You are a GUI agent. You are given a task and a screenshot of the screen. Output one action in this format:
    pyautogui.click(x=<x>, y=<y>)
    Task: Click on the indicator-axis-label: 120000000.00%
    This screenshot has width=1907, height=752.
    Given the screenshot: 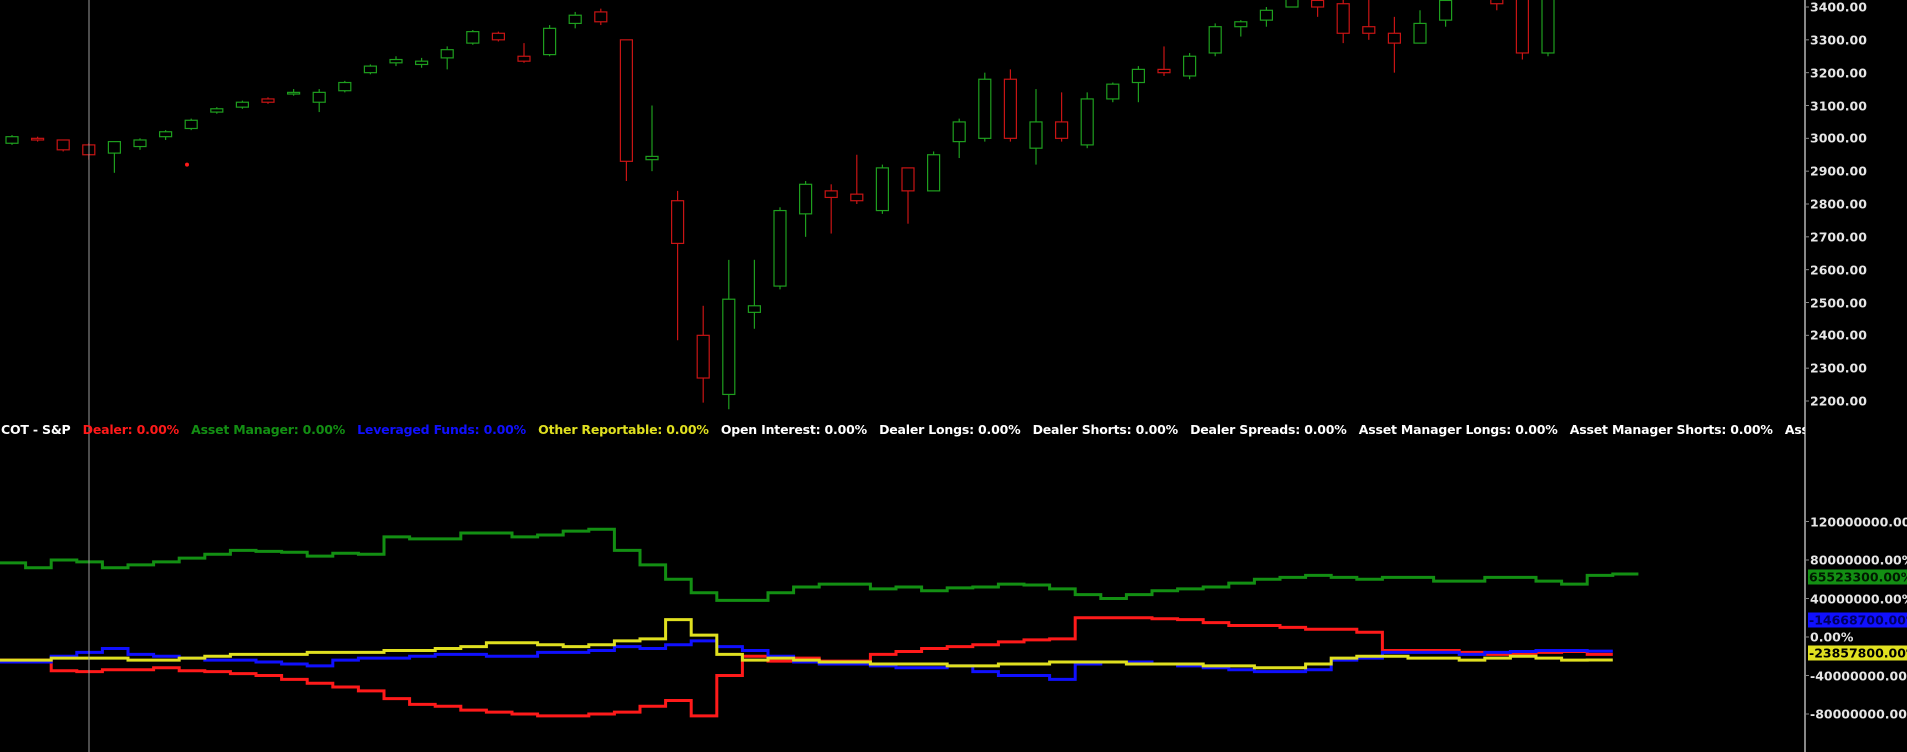 What is the action you would take?
    pyautogui.click(x=1858, y=521)
    